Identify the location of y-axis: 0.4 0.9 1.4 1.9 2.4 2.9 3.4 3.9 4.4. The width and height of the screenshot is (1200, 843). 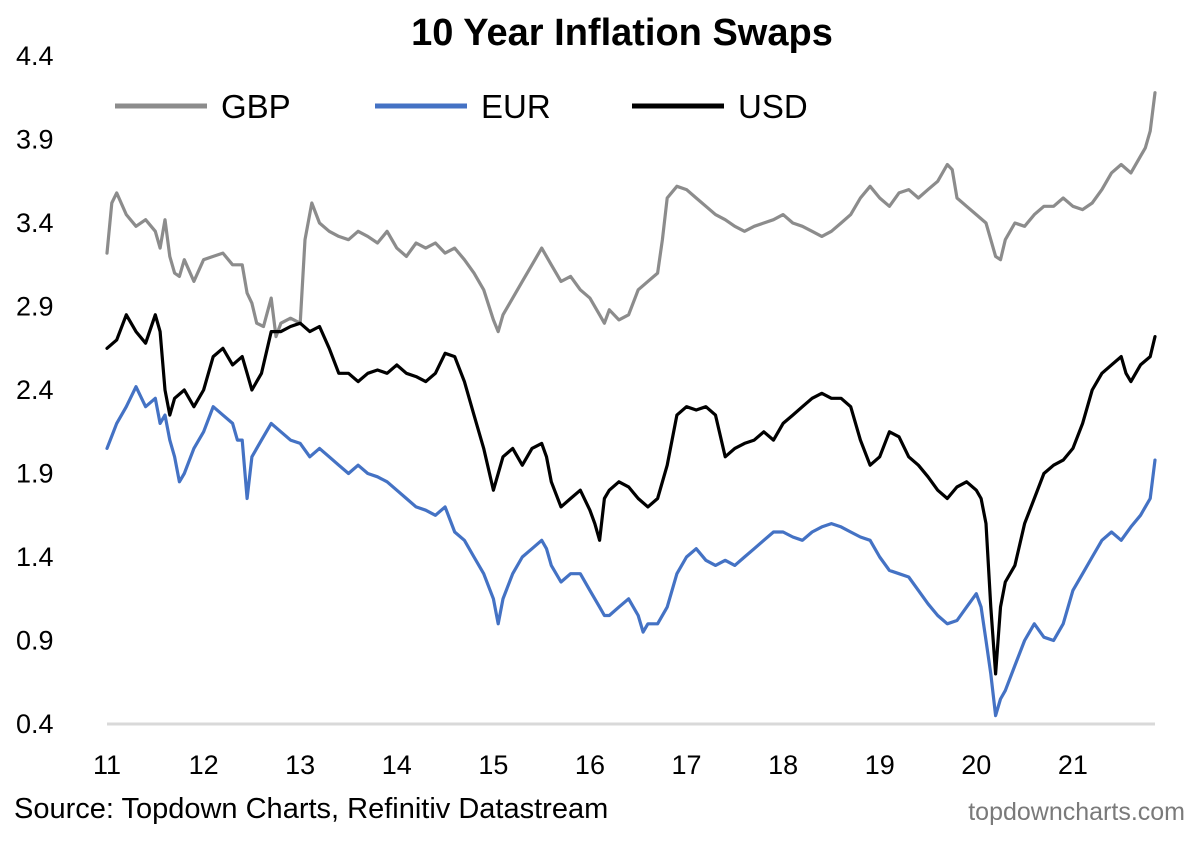
(35, 390).